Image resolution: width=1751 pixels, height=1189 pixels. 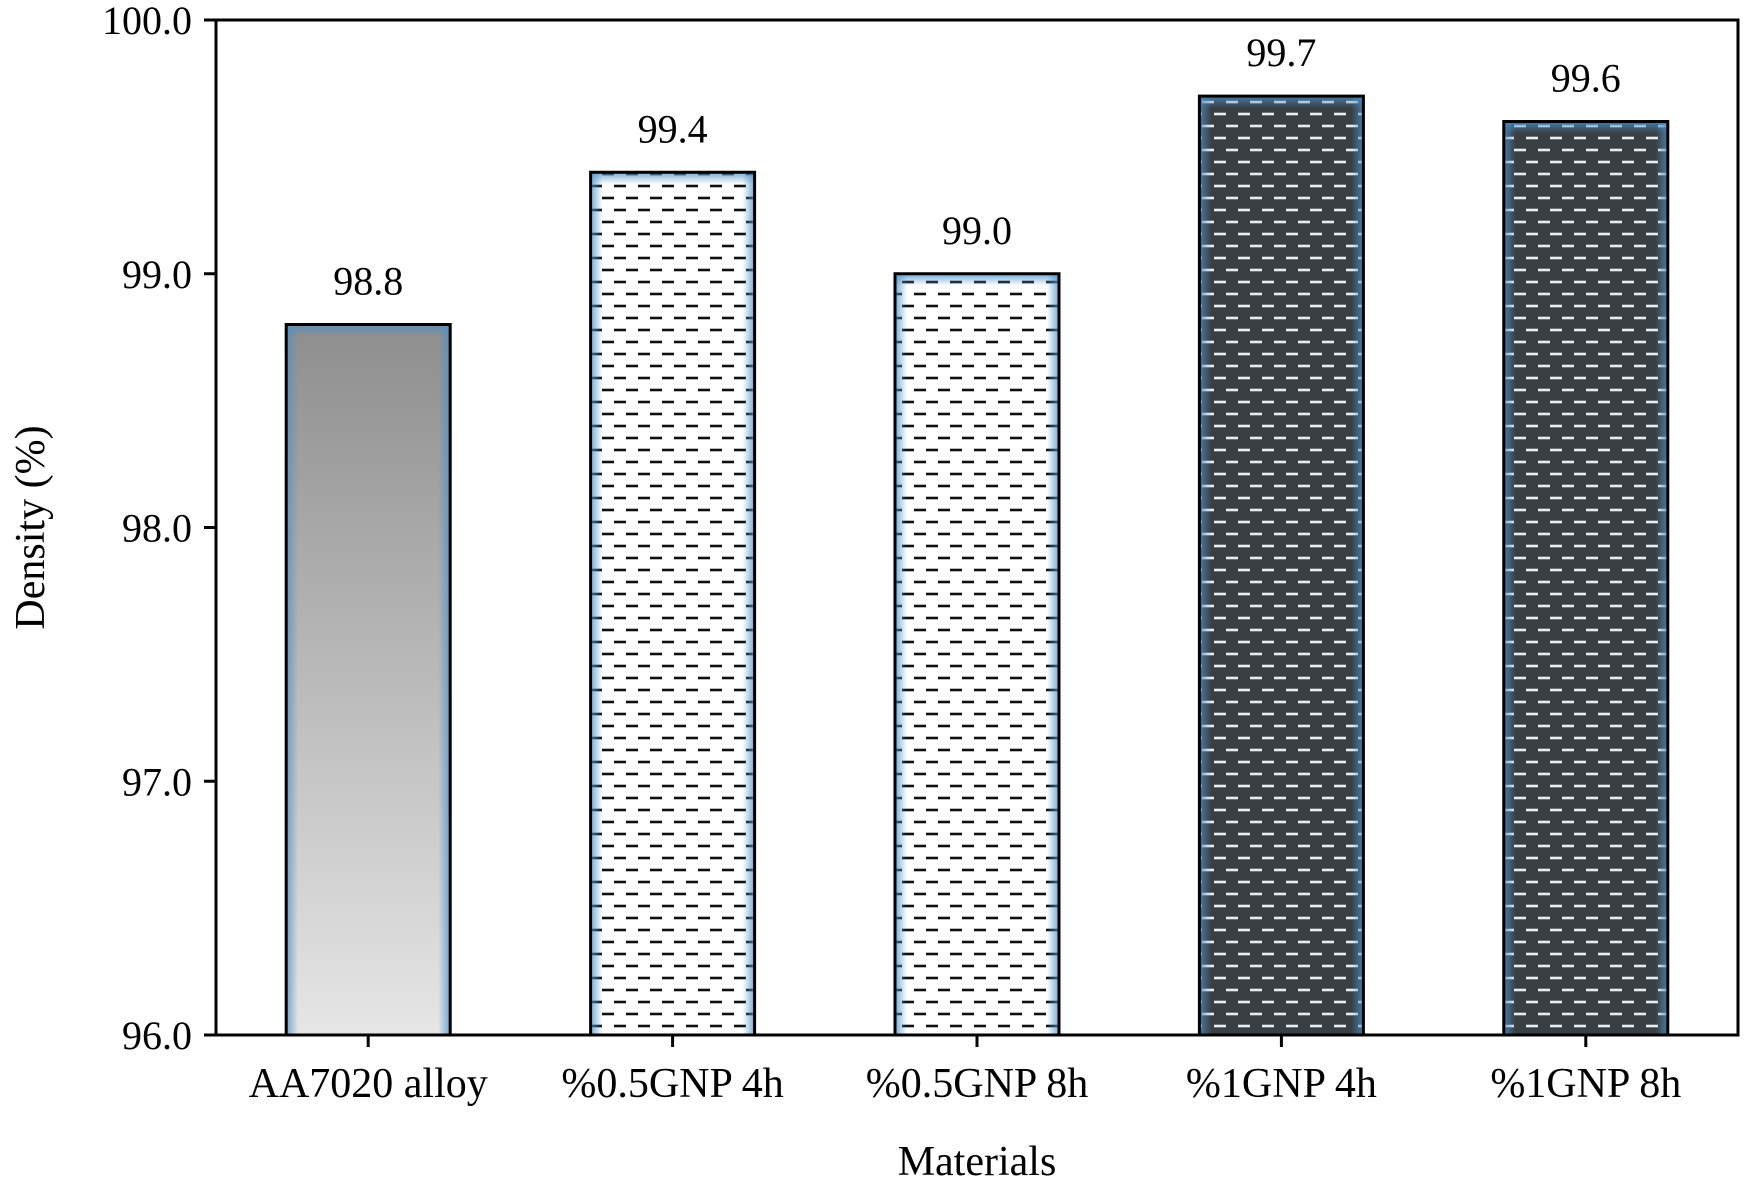 What do you see at coordinates (672, 1084) in the screenshot?
I see `x-category-label-2: %0.5GNP 4h` at bounding box center [672, 1084].